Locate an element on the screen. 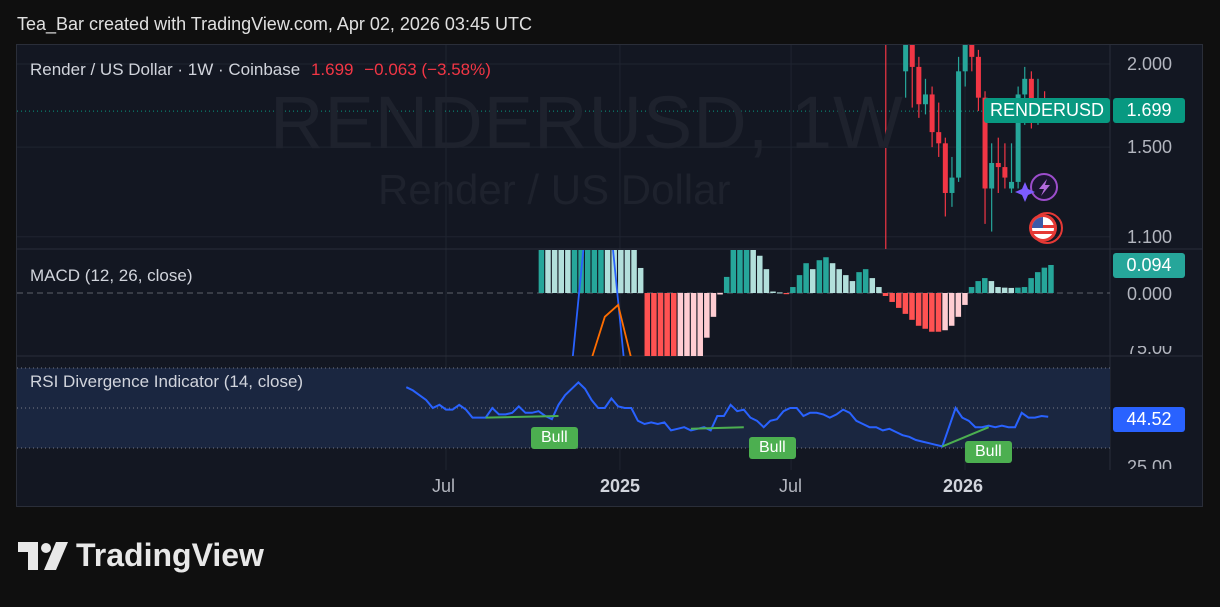 This screenshot has width=1220, height=607. time-axis-label: 2025 is located at coordinates (620, 486).